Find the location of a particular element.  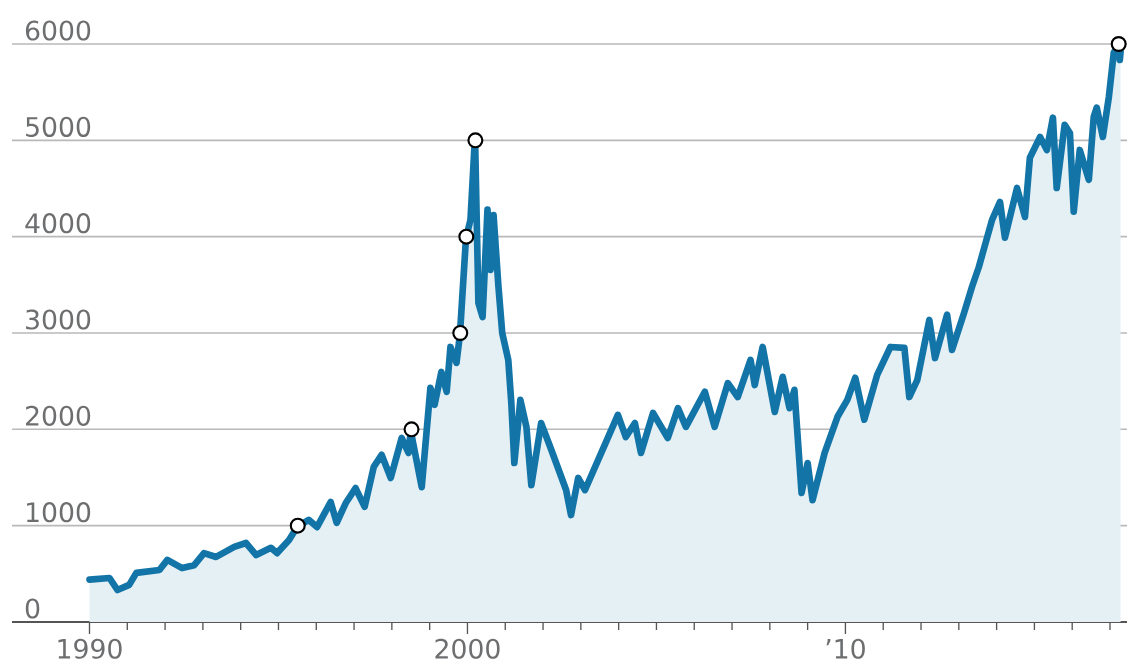

y-tick-label: 3000 is located at coordinates (58, 319).